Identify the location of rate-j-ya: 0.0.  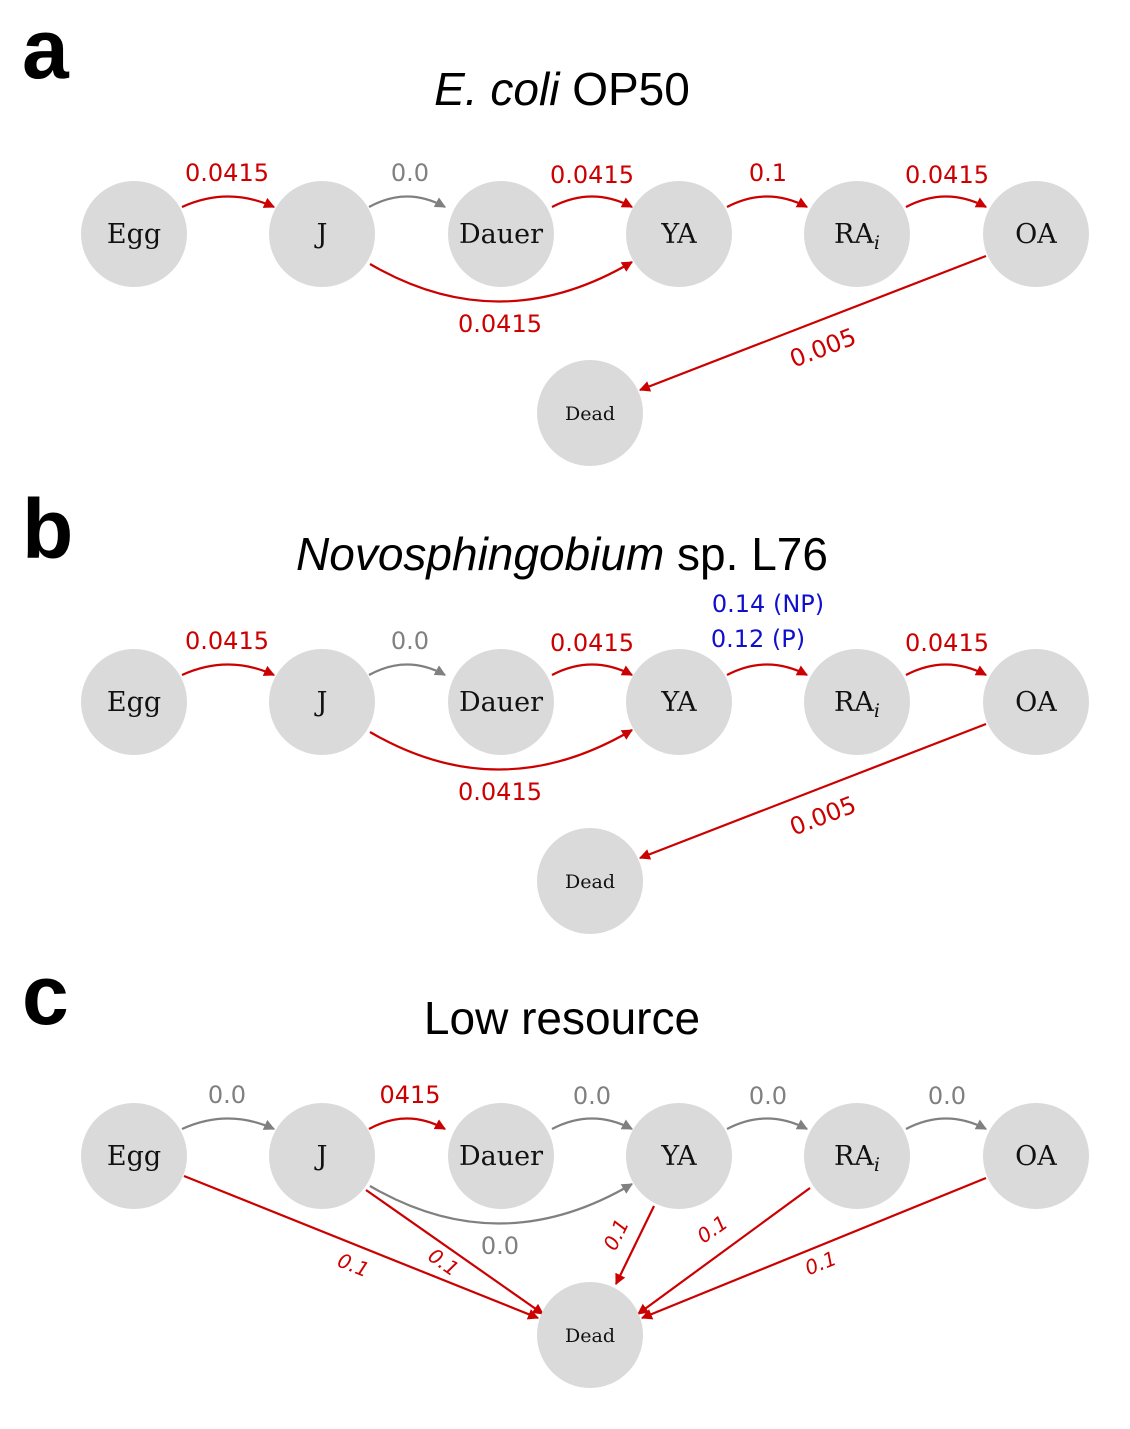
(500, 1246).